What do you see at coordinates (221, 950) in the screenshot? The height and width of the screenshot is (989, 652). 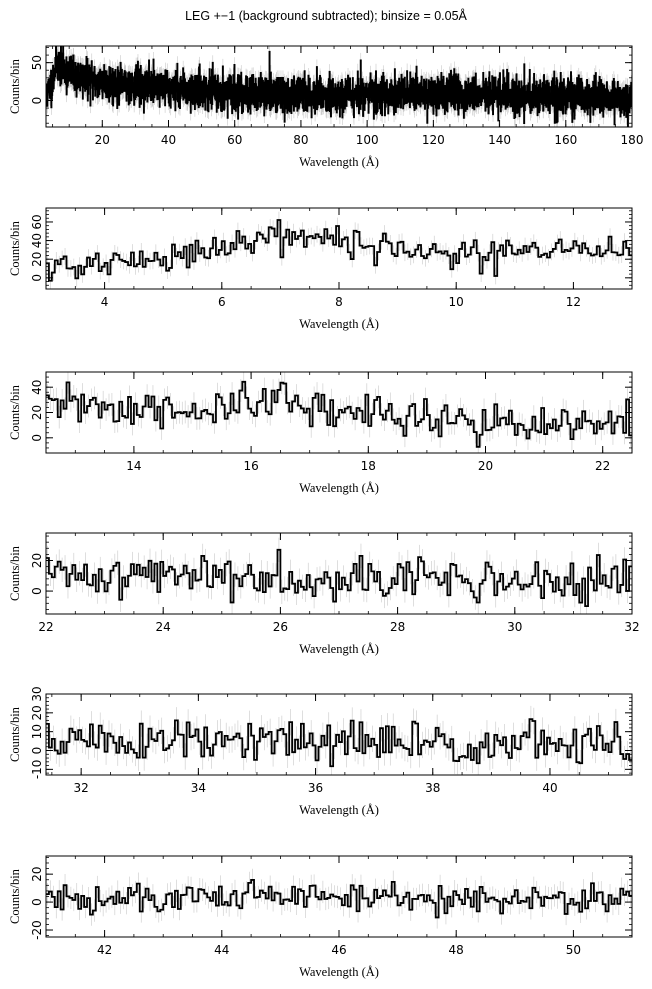 I see `x-tick-label: 44` at bounding box center [221, 950].